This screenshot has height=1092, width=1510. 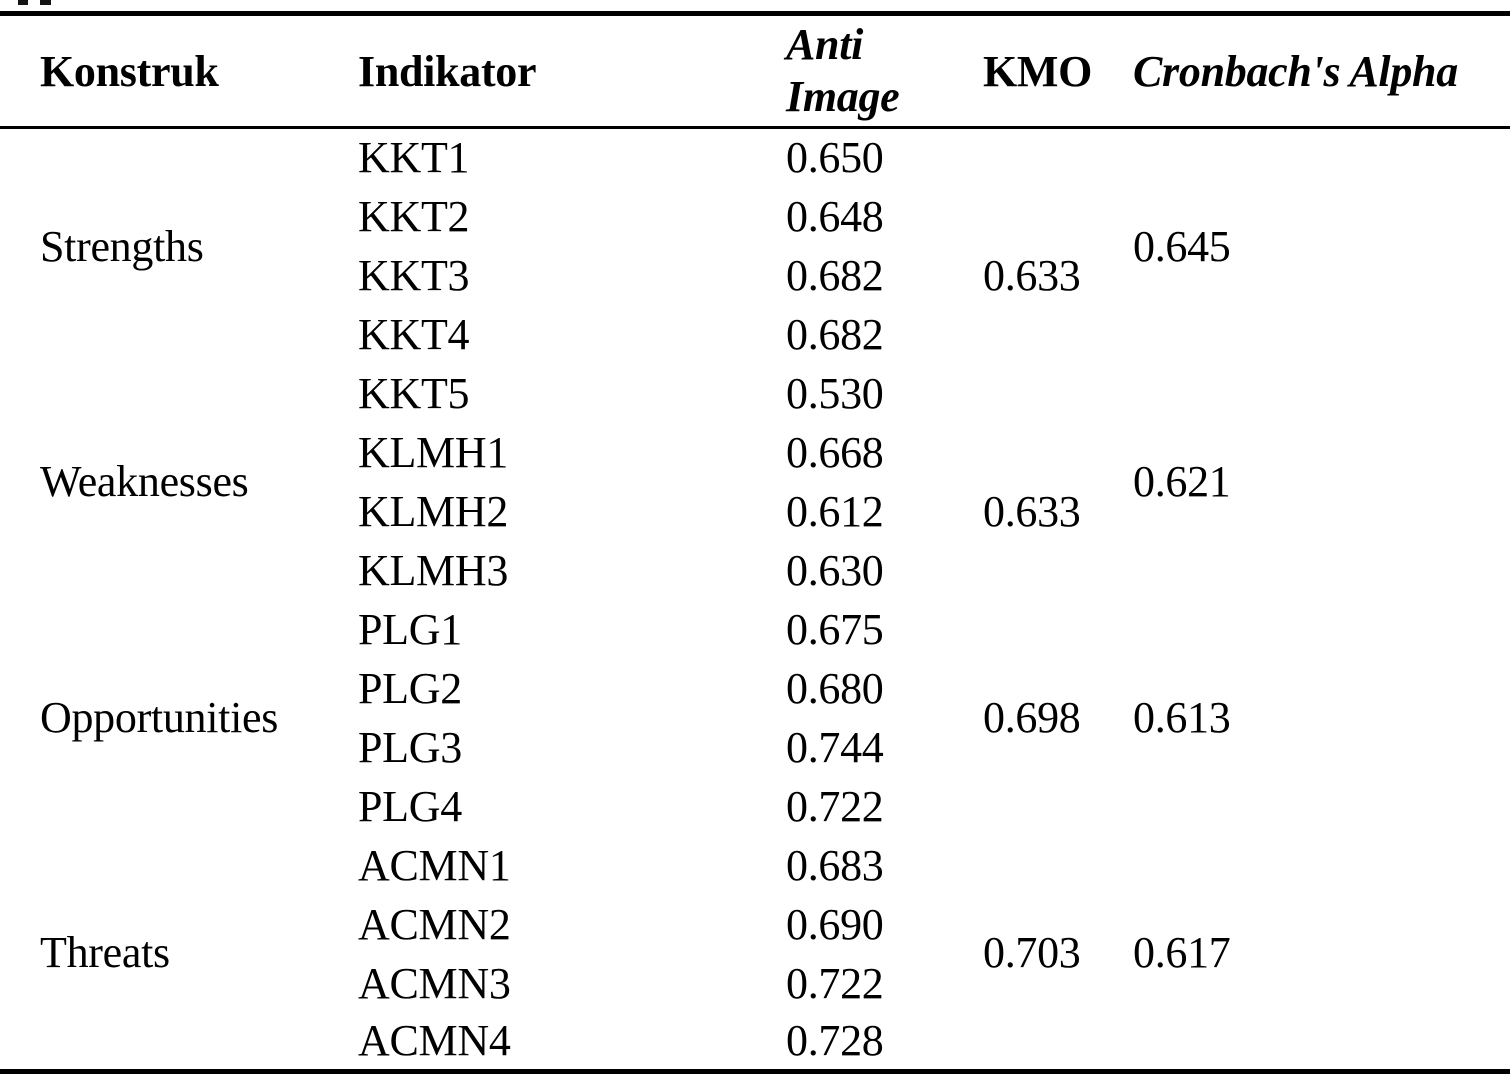 What do you see at coordinates (835, 747) in the screenshot?
I see `anti-image-cell: 0.744` at bounding box center [835, 747].